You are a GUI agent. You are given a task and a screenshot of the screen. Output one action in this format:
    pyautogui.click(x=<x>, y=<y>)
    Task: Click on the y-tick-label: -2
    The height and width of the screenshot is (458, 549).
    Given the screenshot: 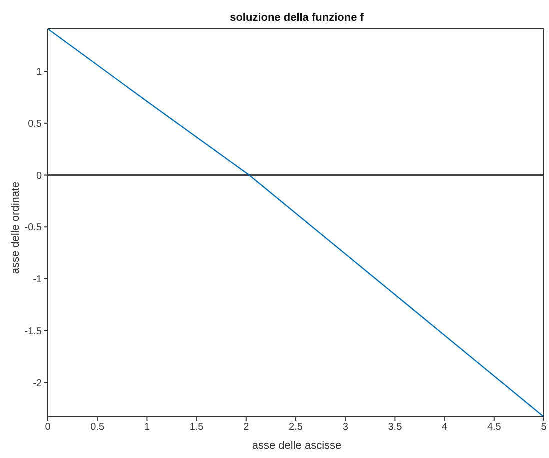 What is the action you would take?
    pyautogui.click(x=37, y=384)
    